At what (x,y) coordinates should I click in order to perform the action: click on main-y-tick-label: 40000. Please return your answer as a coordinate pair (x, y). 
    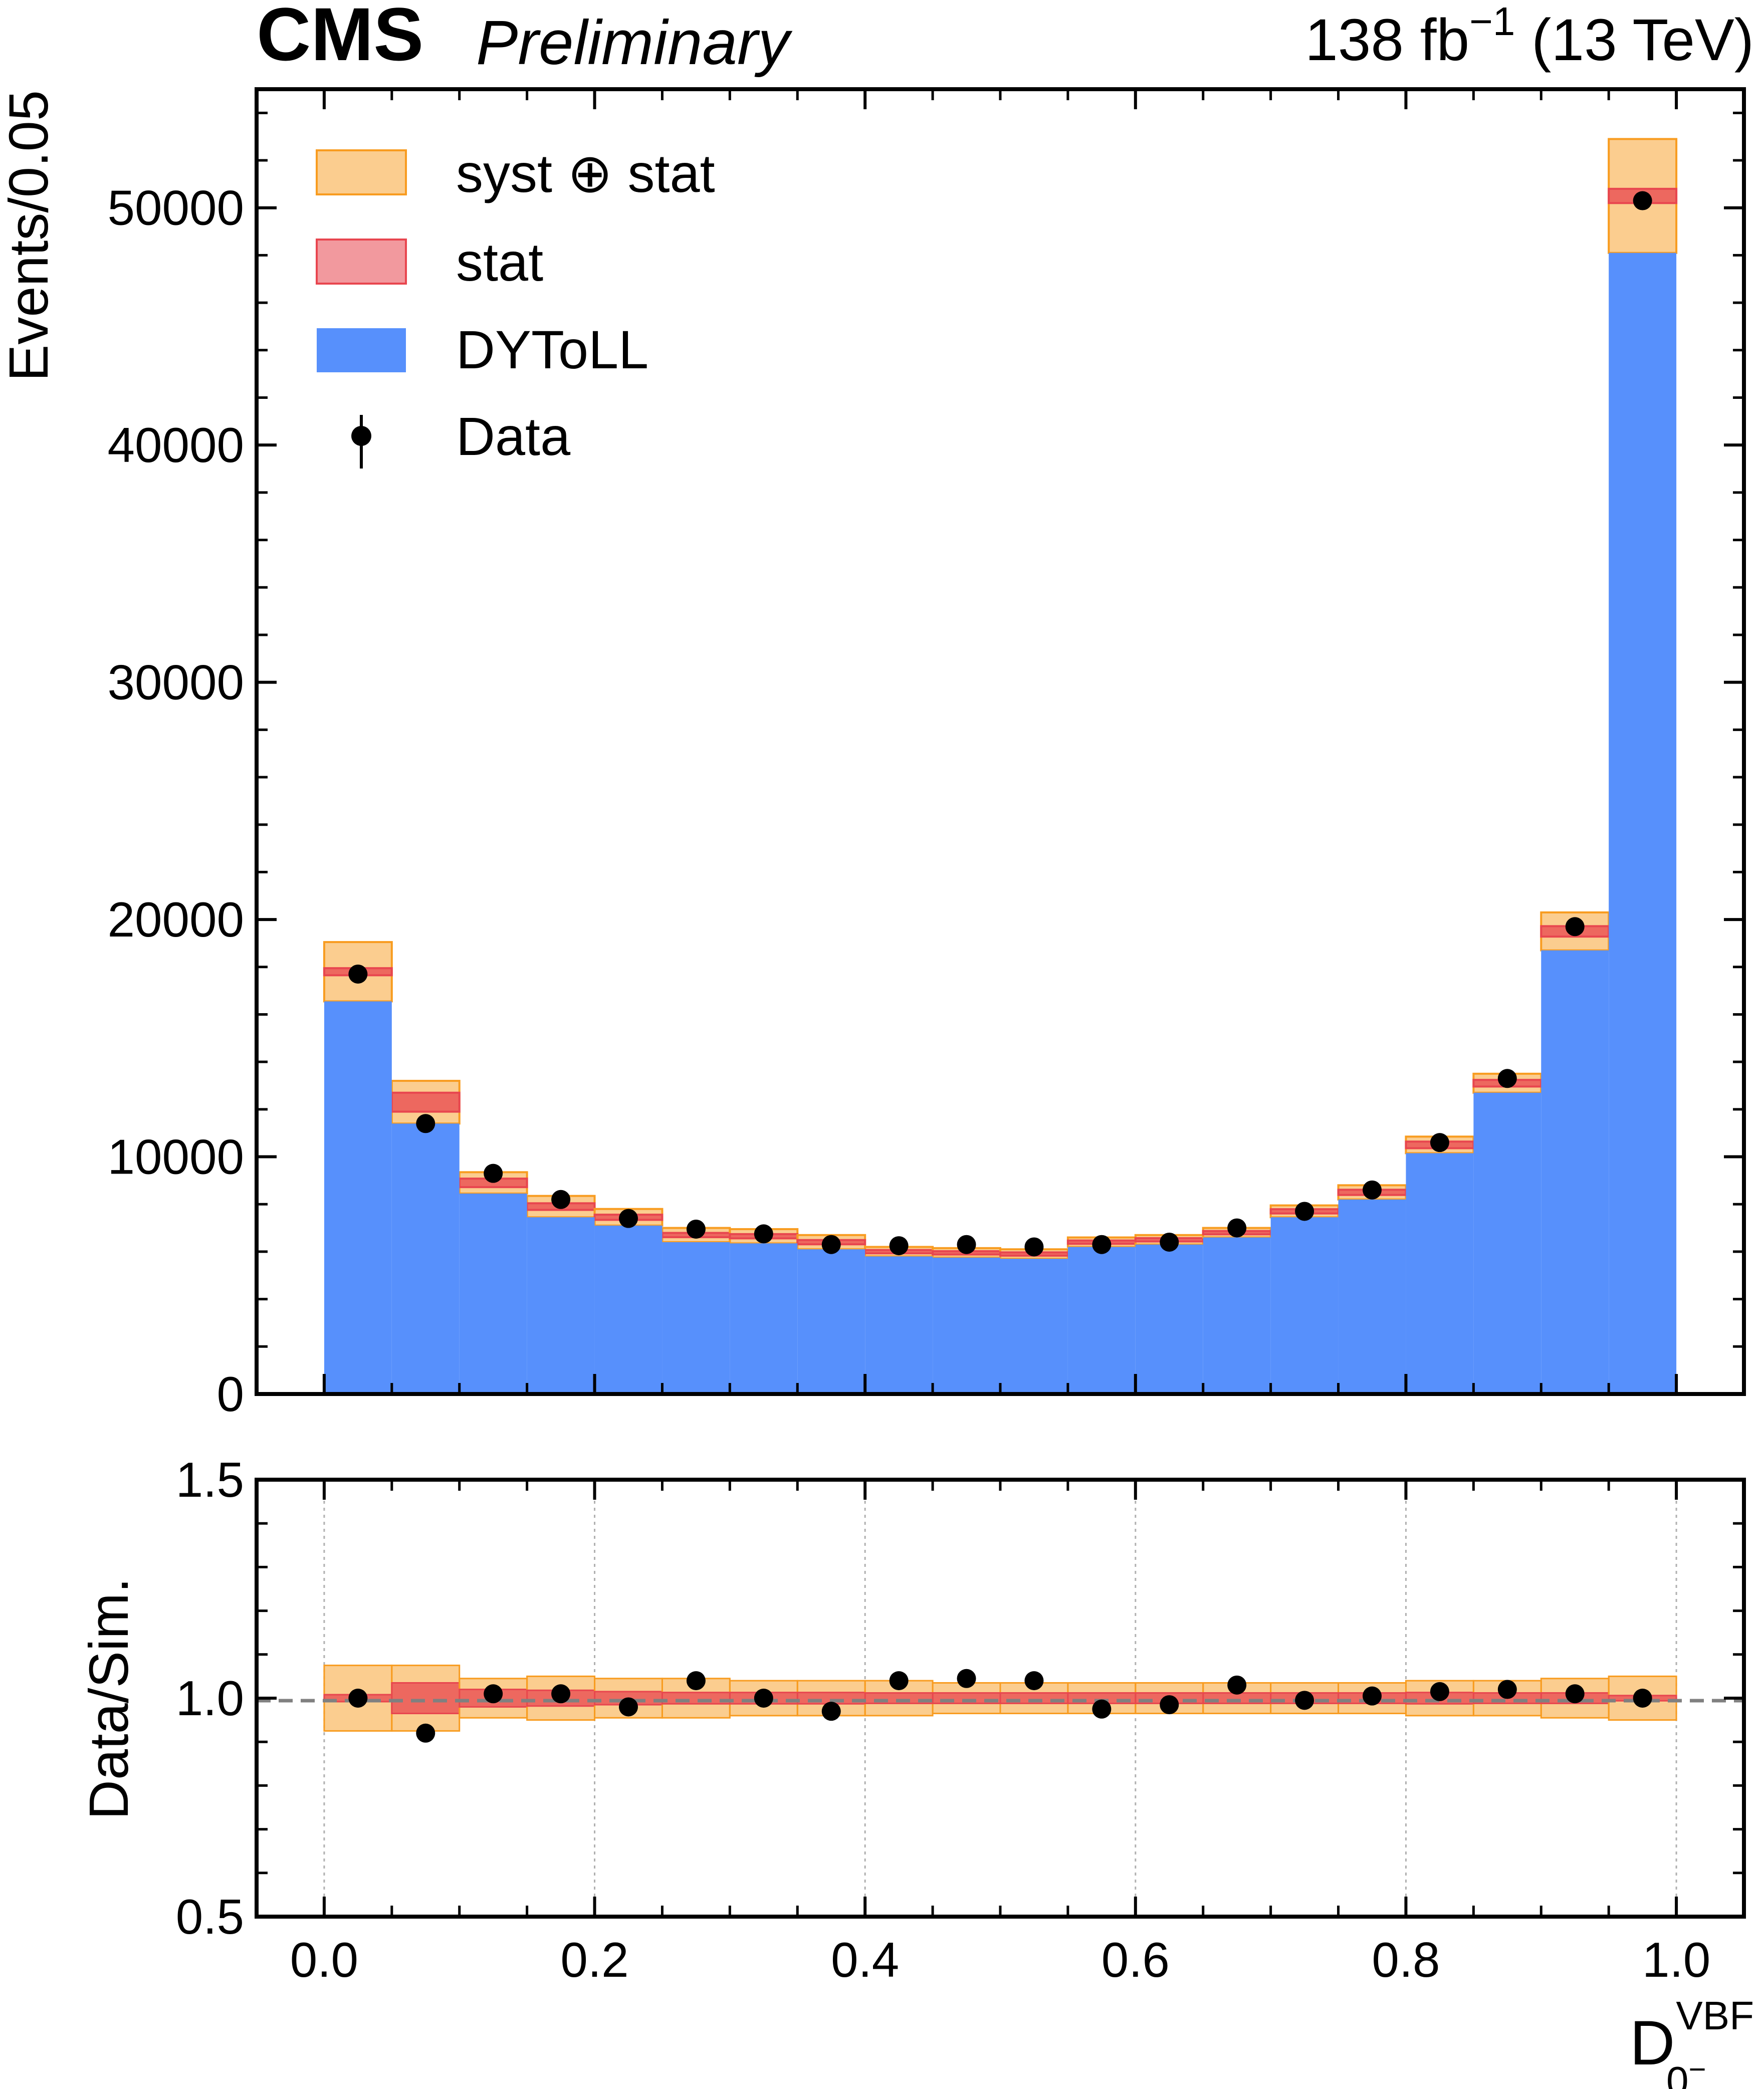
    Looking at the image, I should click on (175, 445).